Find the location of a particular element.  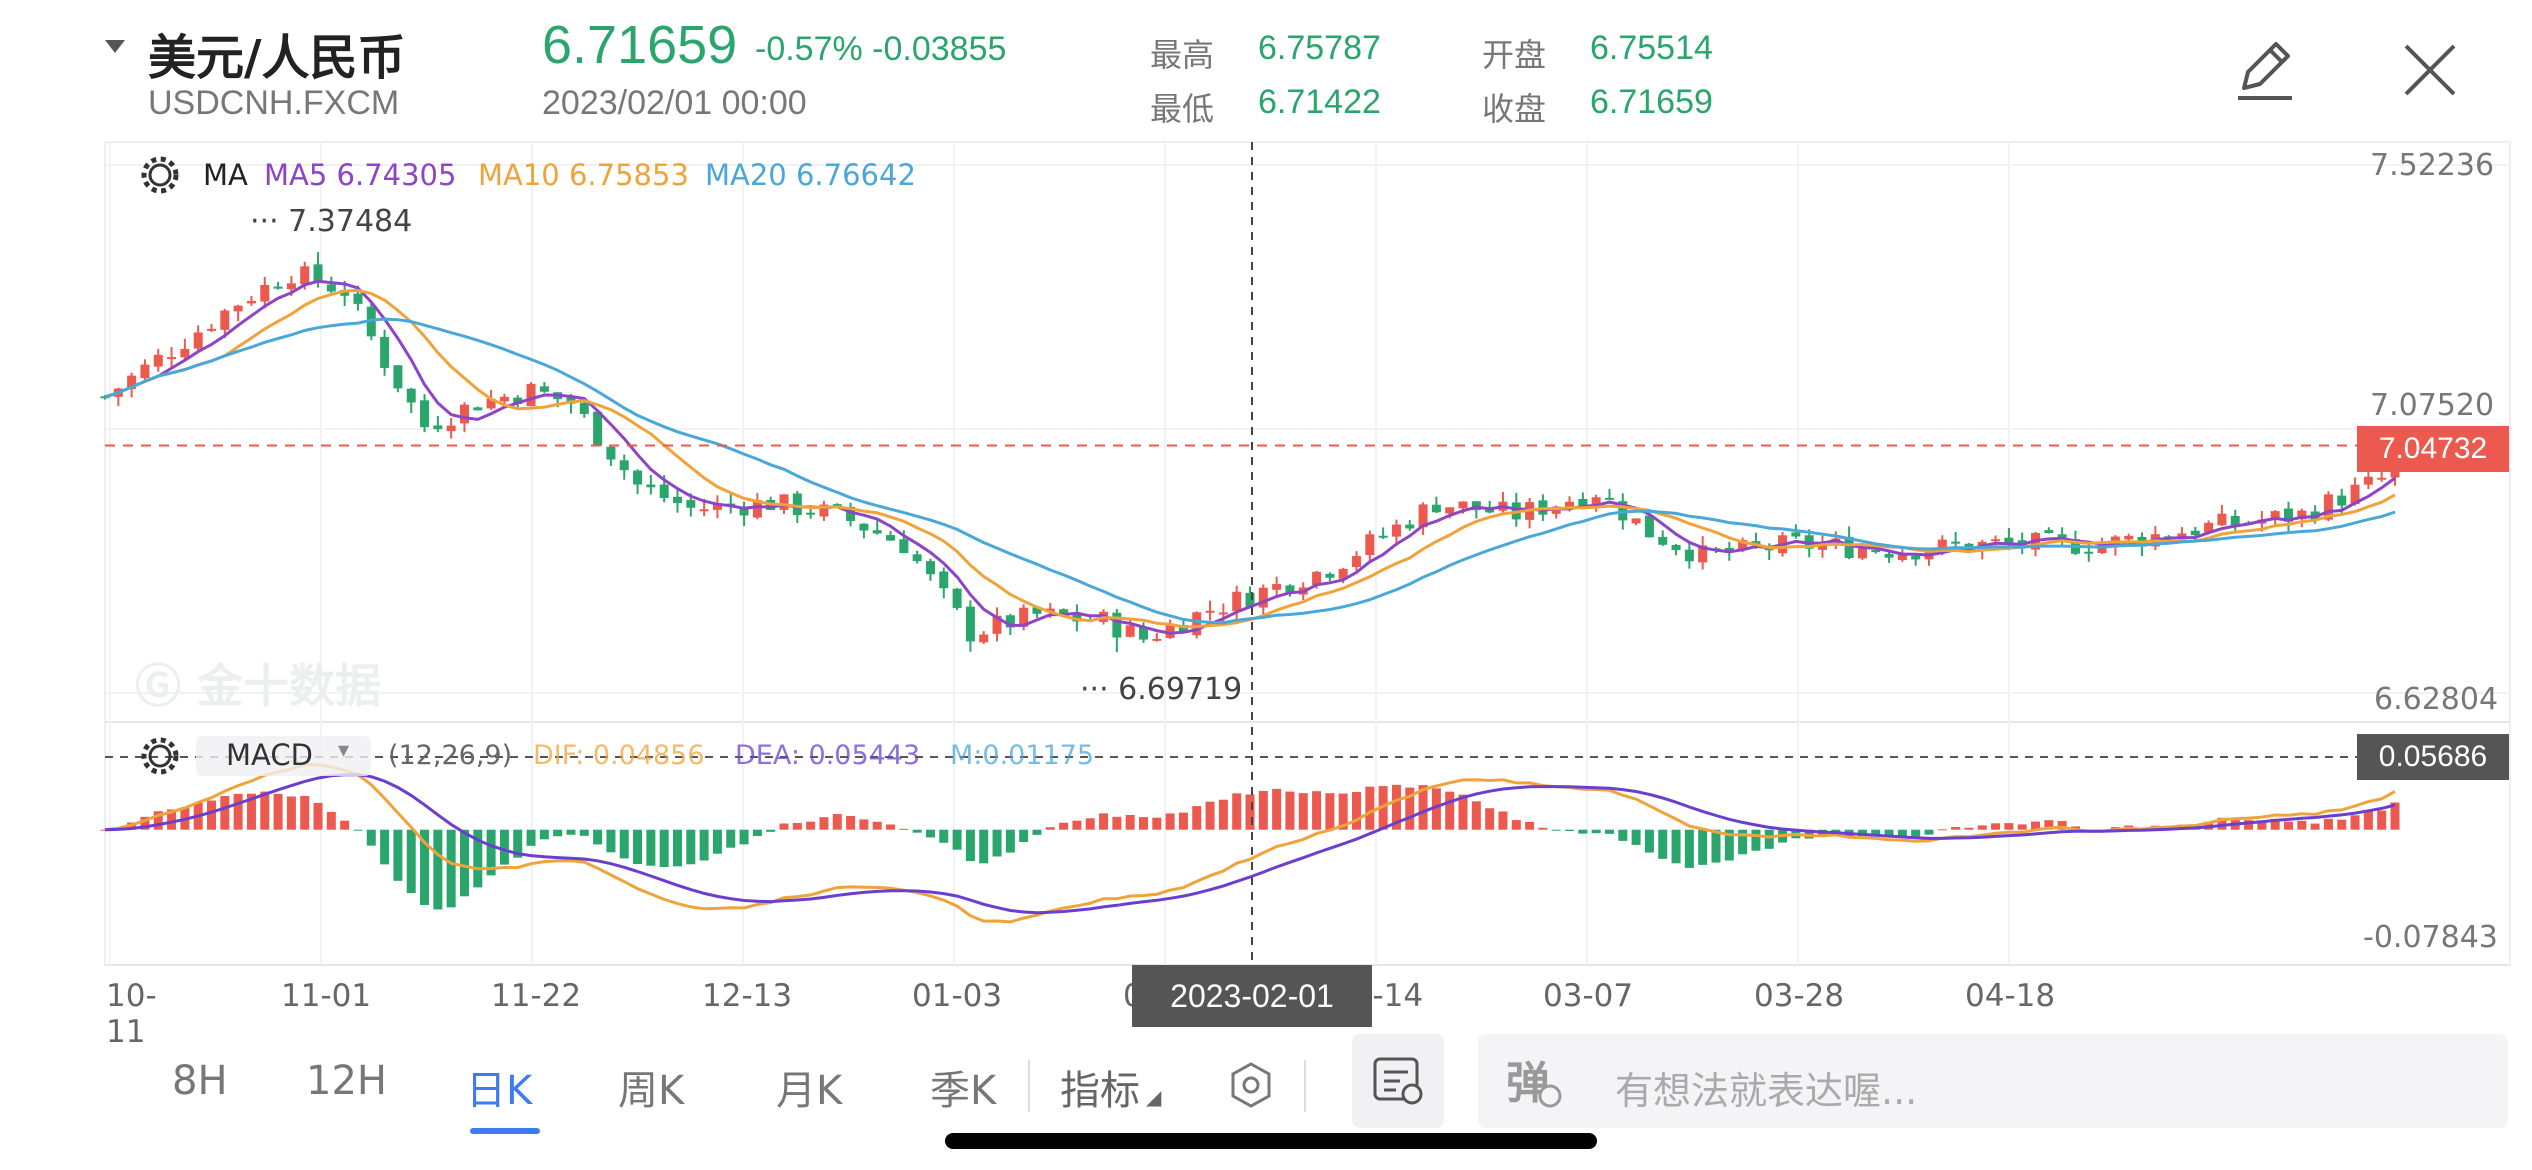

close-label: 收盘 is located at coordinates (1514, 109).